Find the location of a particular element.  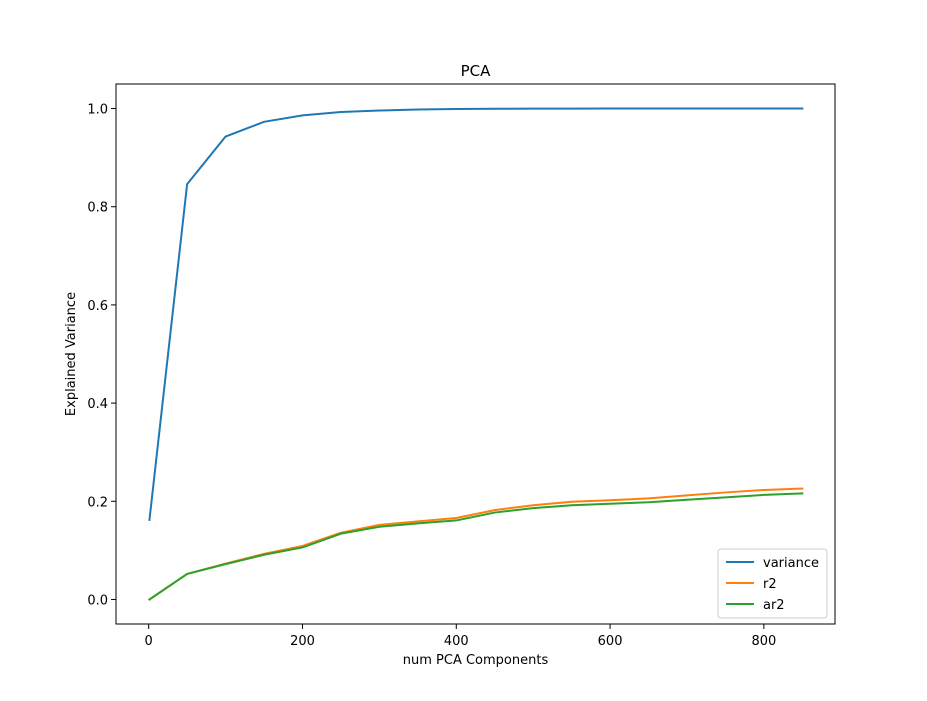

legend: variance r2 ar2 is located at coordinates (772, 583).